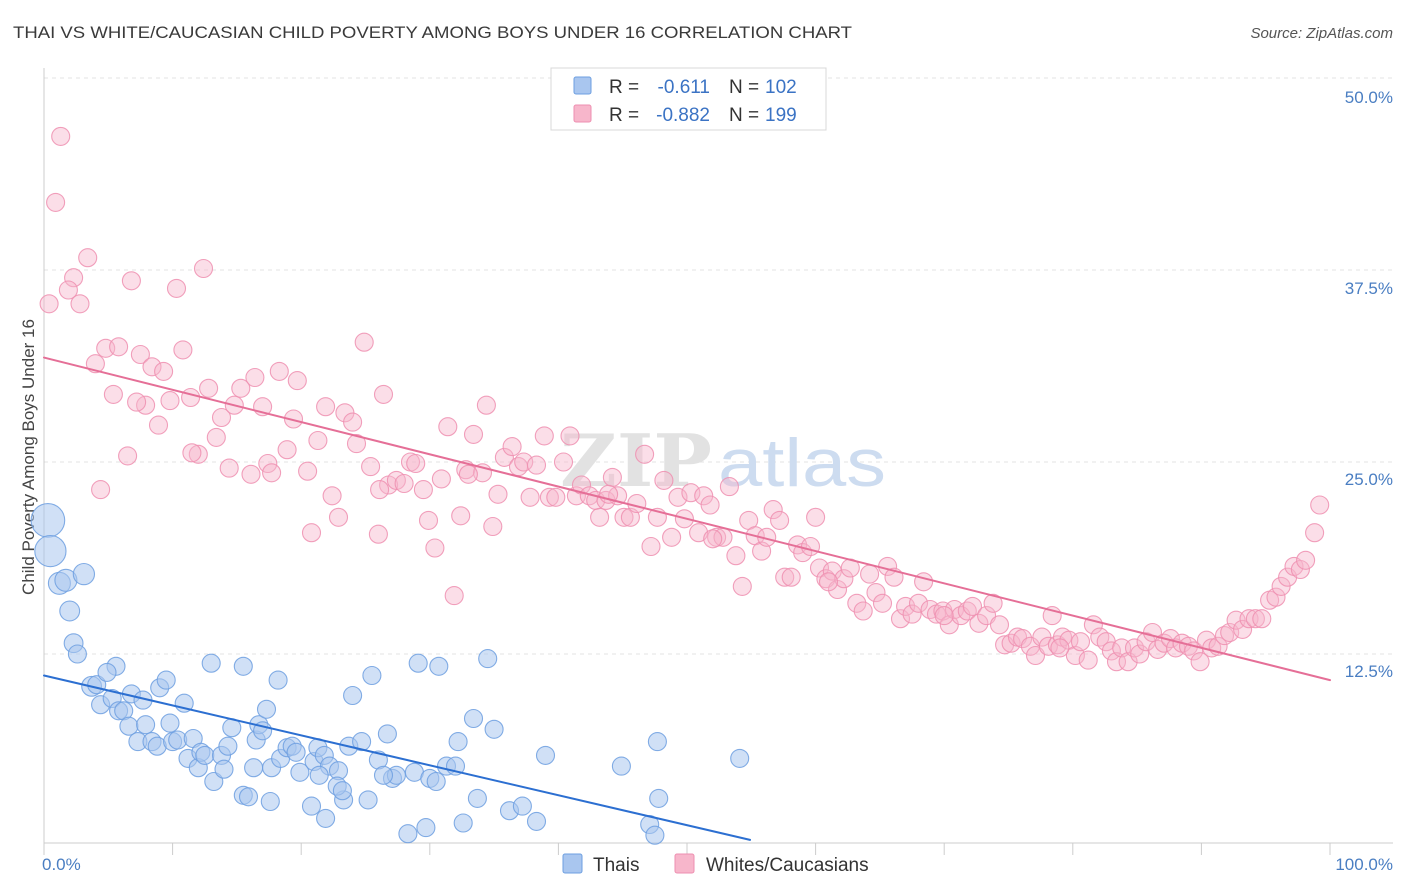  What do you see at coordinates (683, 115) in the screenshot?
I see `stats-r-value: -0.882` at bounding box center [683, 115].